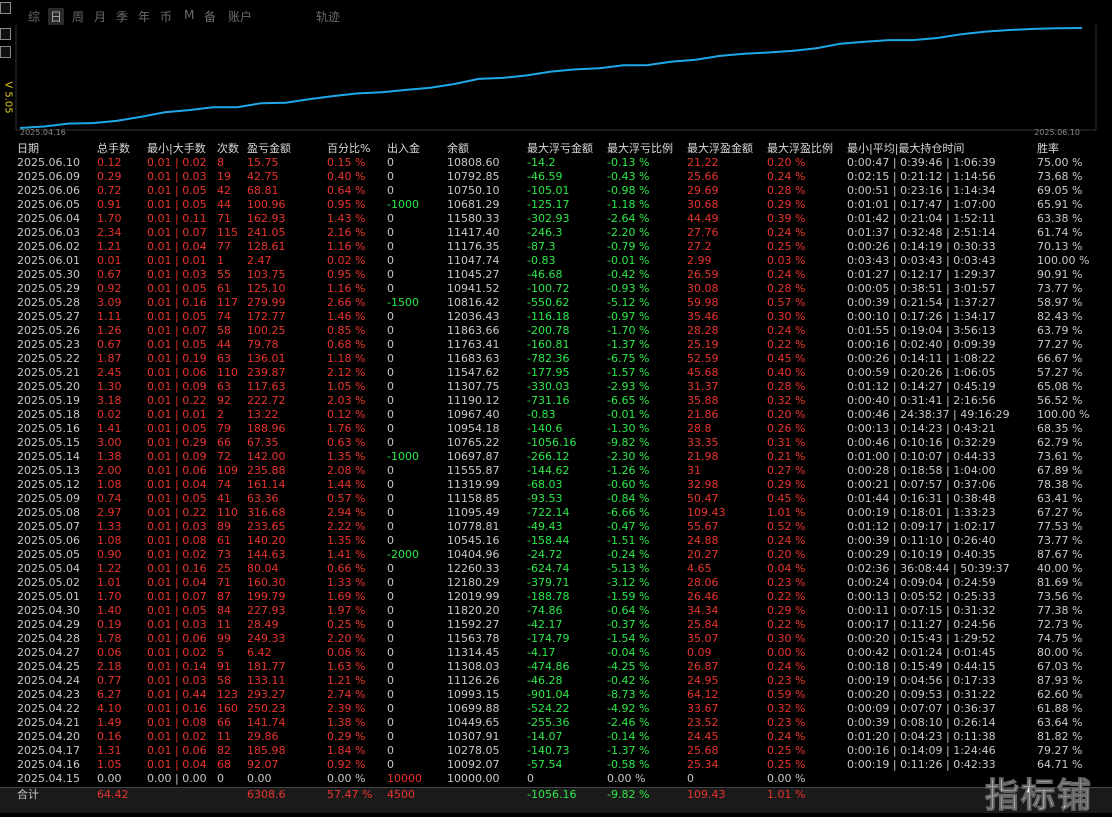  I want to click on table-cell: 1.01, so click(109, 582).